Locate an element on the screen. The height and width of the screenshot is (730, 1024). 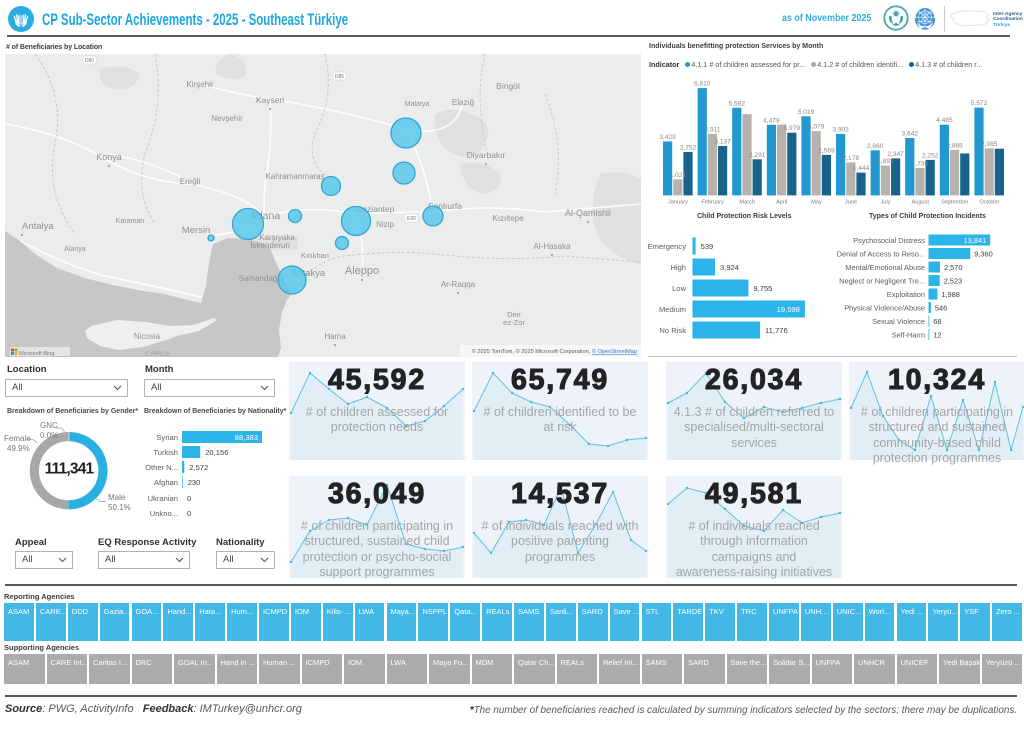
svg-text: April is located at coordinates (781, 202).